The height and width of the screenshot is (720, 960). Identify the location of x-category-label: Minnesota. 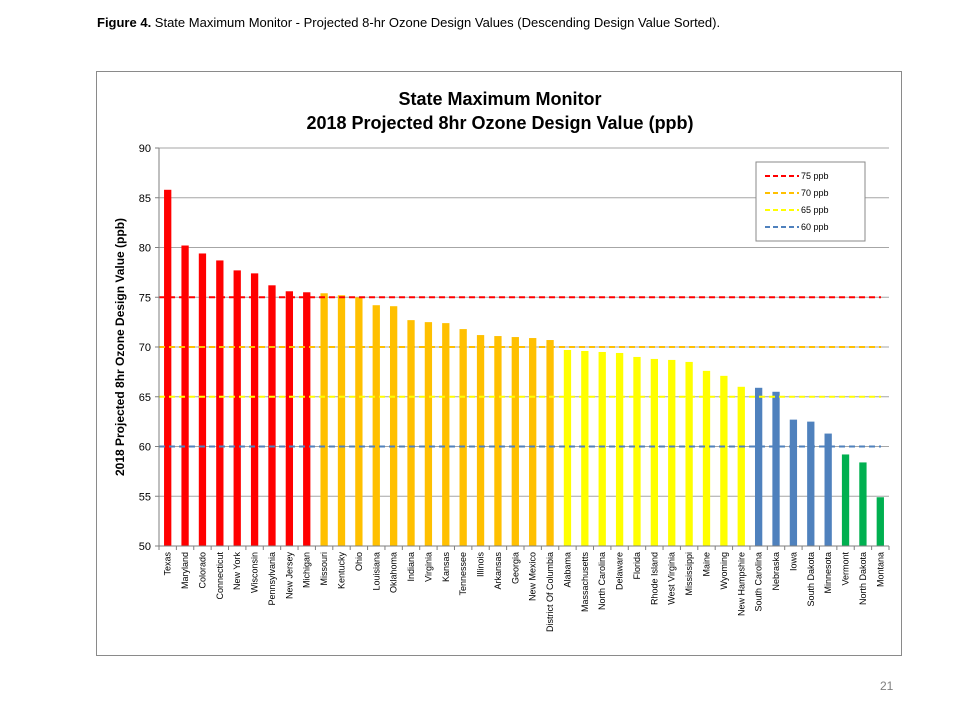
(828, 573).